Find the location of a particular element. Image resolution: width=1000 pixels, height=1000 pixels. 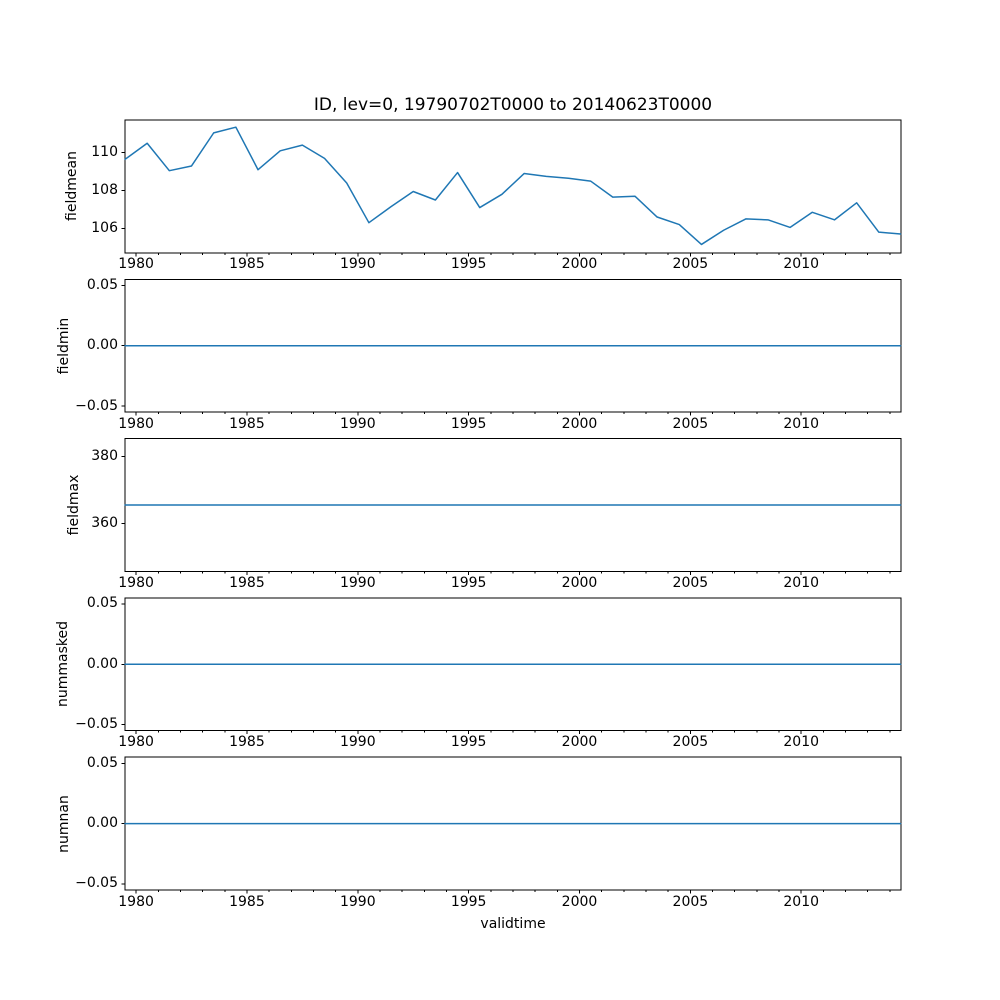

y-tick-label: 360 is located at coordinates (104, 522).